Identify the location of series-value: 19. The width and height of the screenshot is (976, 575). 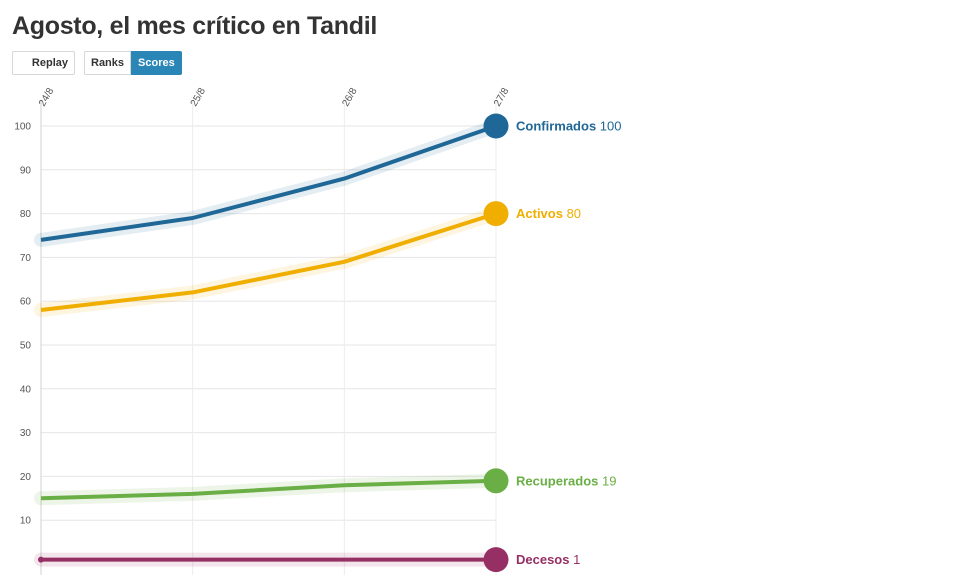
(607, 480).